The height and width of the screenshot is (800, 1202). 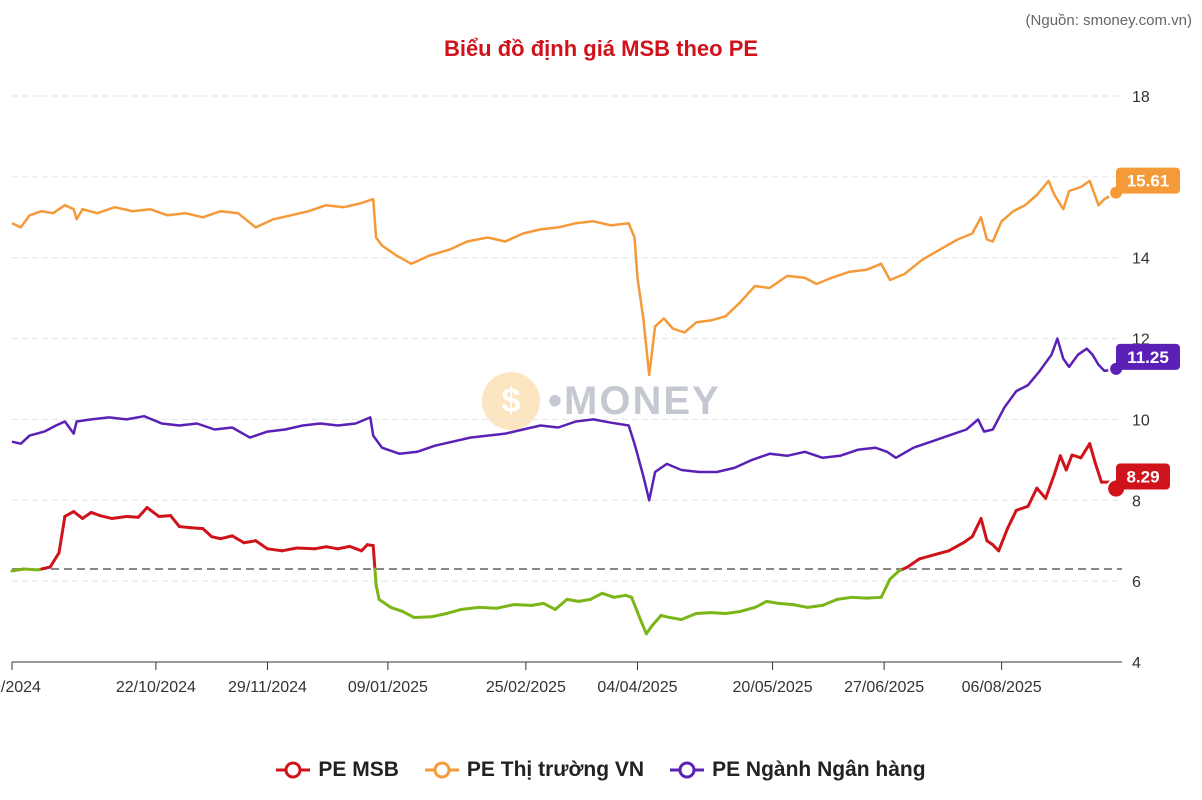 I want to click on x-tick-label-6: 20/05/2025, so click(x=773, y=687).